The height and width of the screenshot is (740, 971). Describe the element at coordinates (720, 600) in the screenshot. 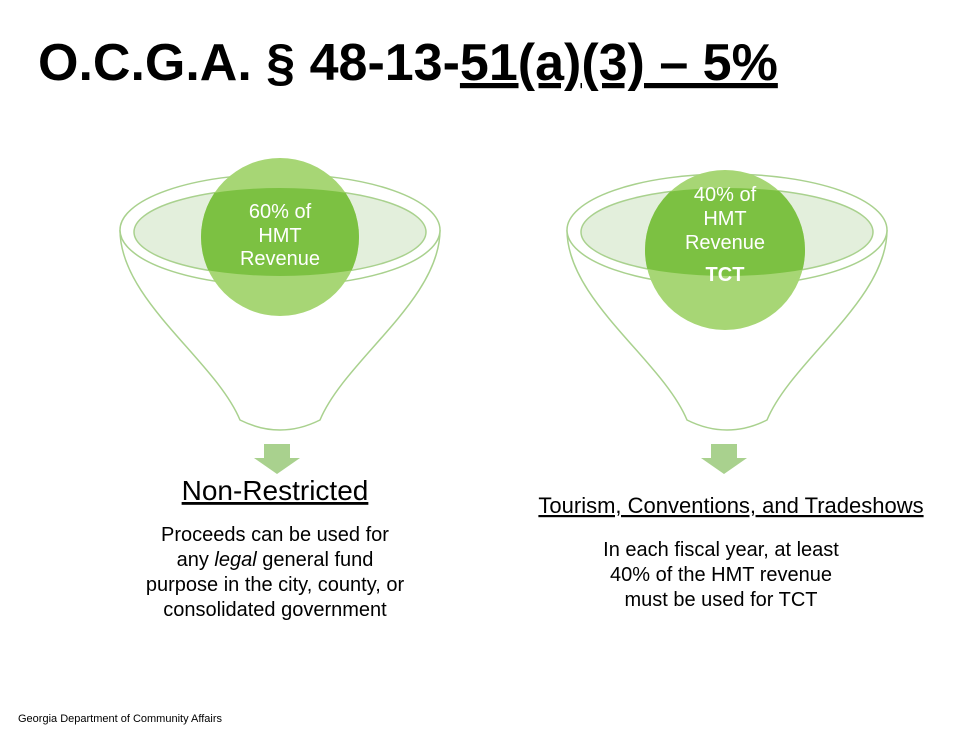

I see `description-line: must be used for TCT` at that location.